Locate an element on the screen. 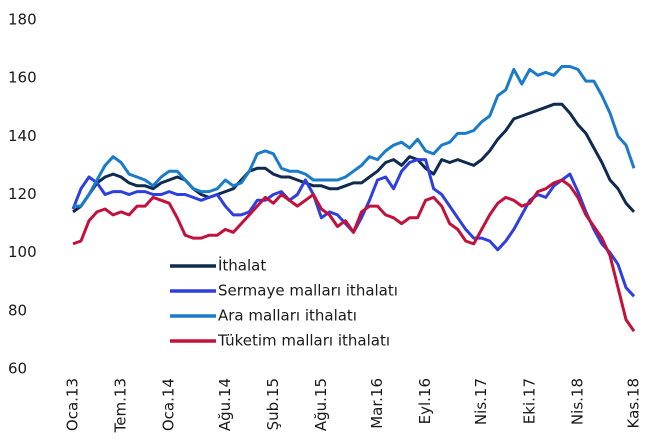 The height and width of the screenshot is (447, 662). x-tick-label: Kas.18 is located at coordinates (634, 403).